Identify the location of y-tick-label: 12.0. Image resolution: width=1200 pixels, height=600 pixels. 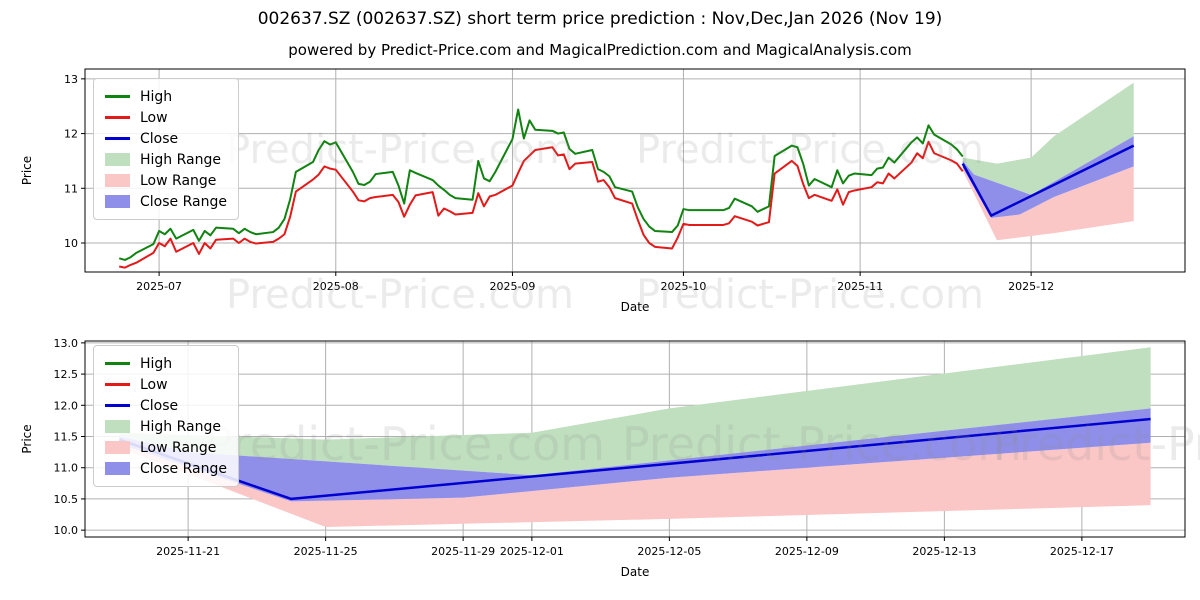
(66, 405).